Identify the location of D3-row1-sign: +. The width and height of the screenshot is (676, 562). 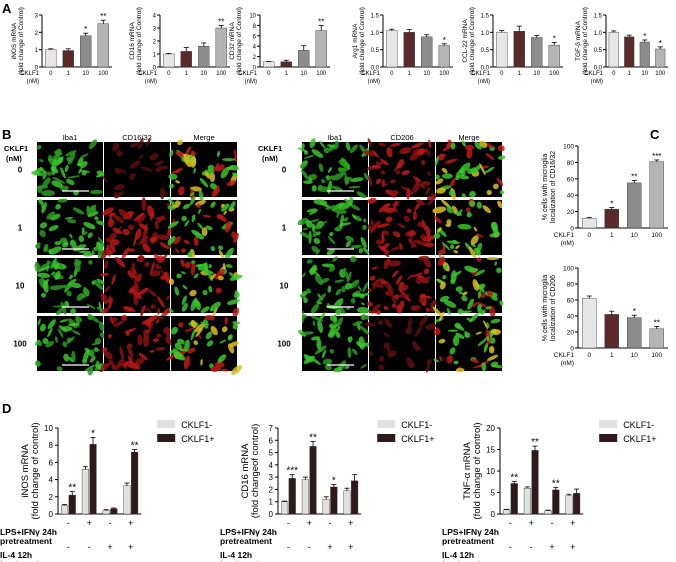
(531, 523).